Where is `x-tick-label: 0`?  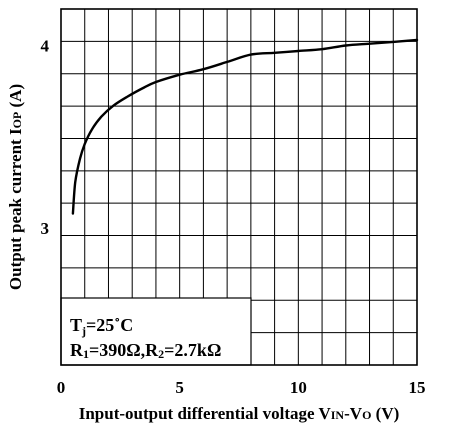
x-tick-label: 0 is located at coordinates (61, 387).